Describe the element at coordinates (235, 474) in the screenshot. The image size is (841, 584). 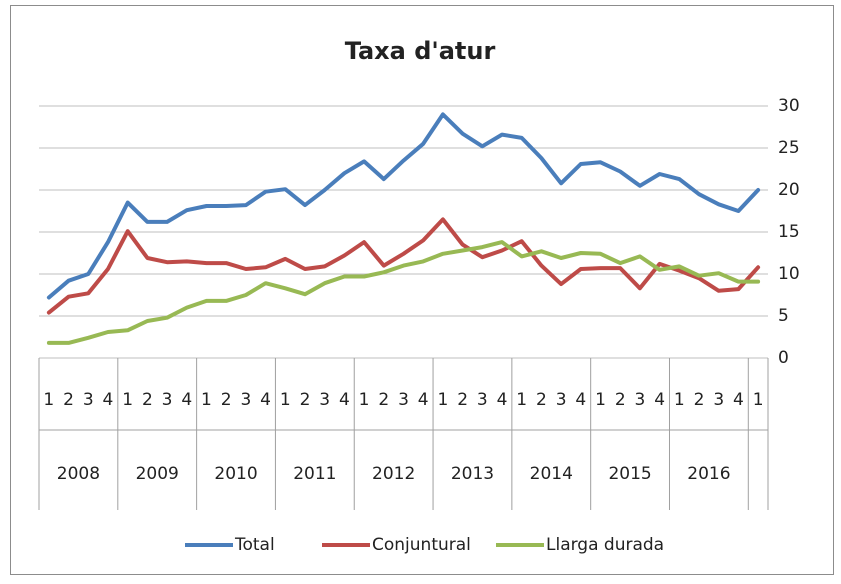
I see `x-group-label: 2010` at that location.